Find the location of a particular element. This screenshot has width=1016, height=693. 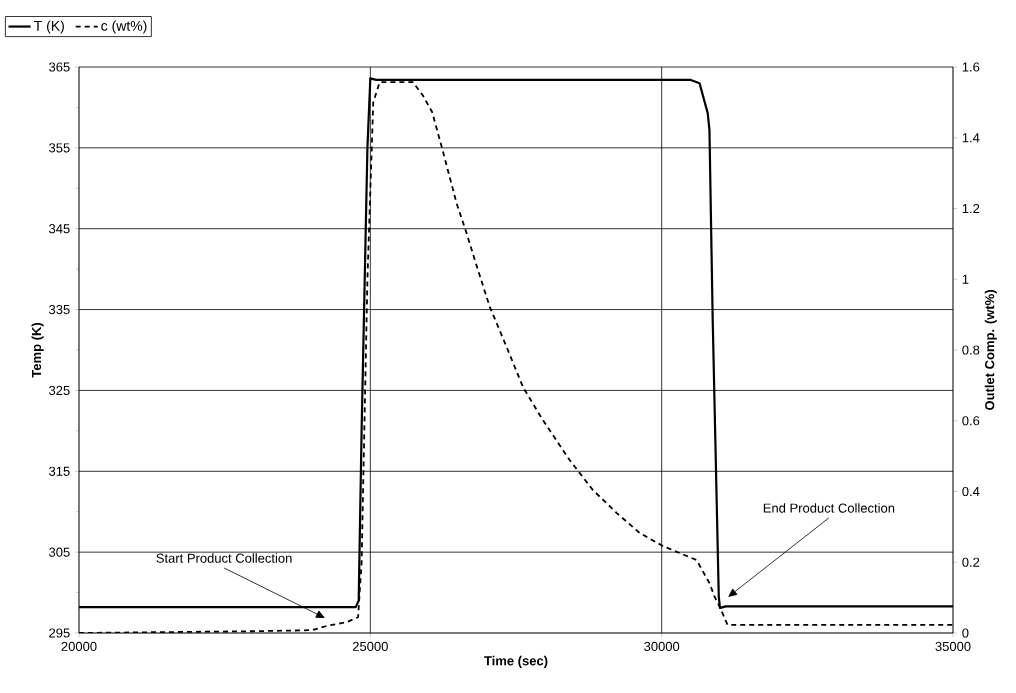

x-tick-label: 35000 is located at coordinates (953, 646).